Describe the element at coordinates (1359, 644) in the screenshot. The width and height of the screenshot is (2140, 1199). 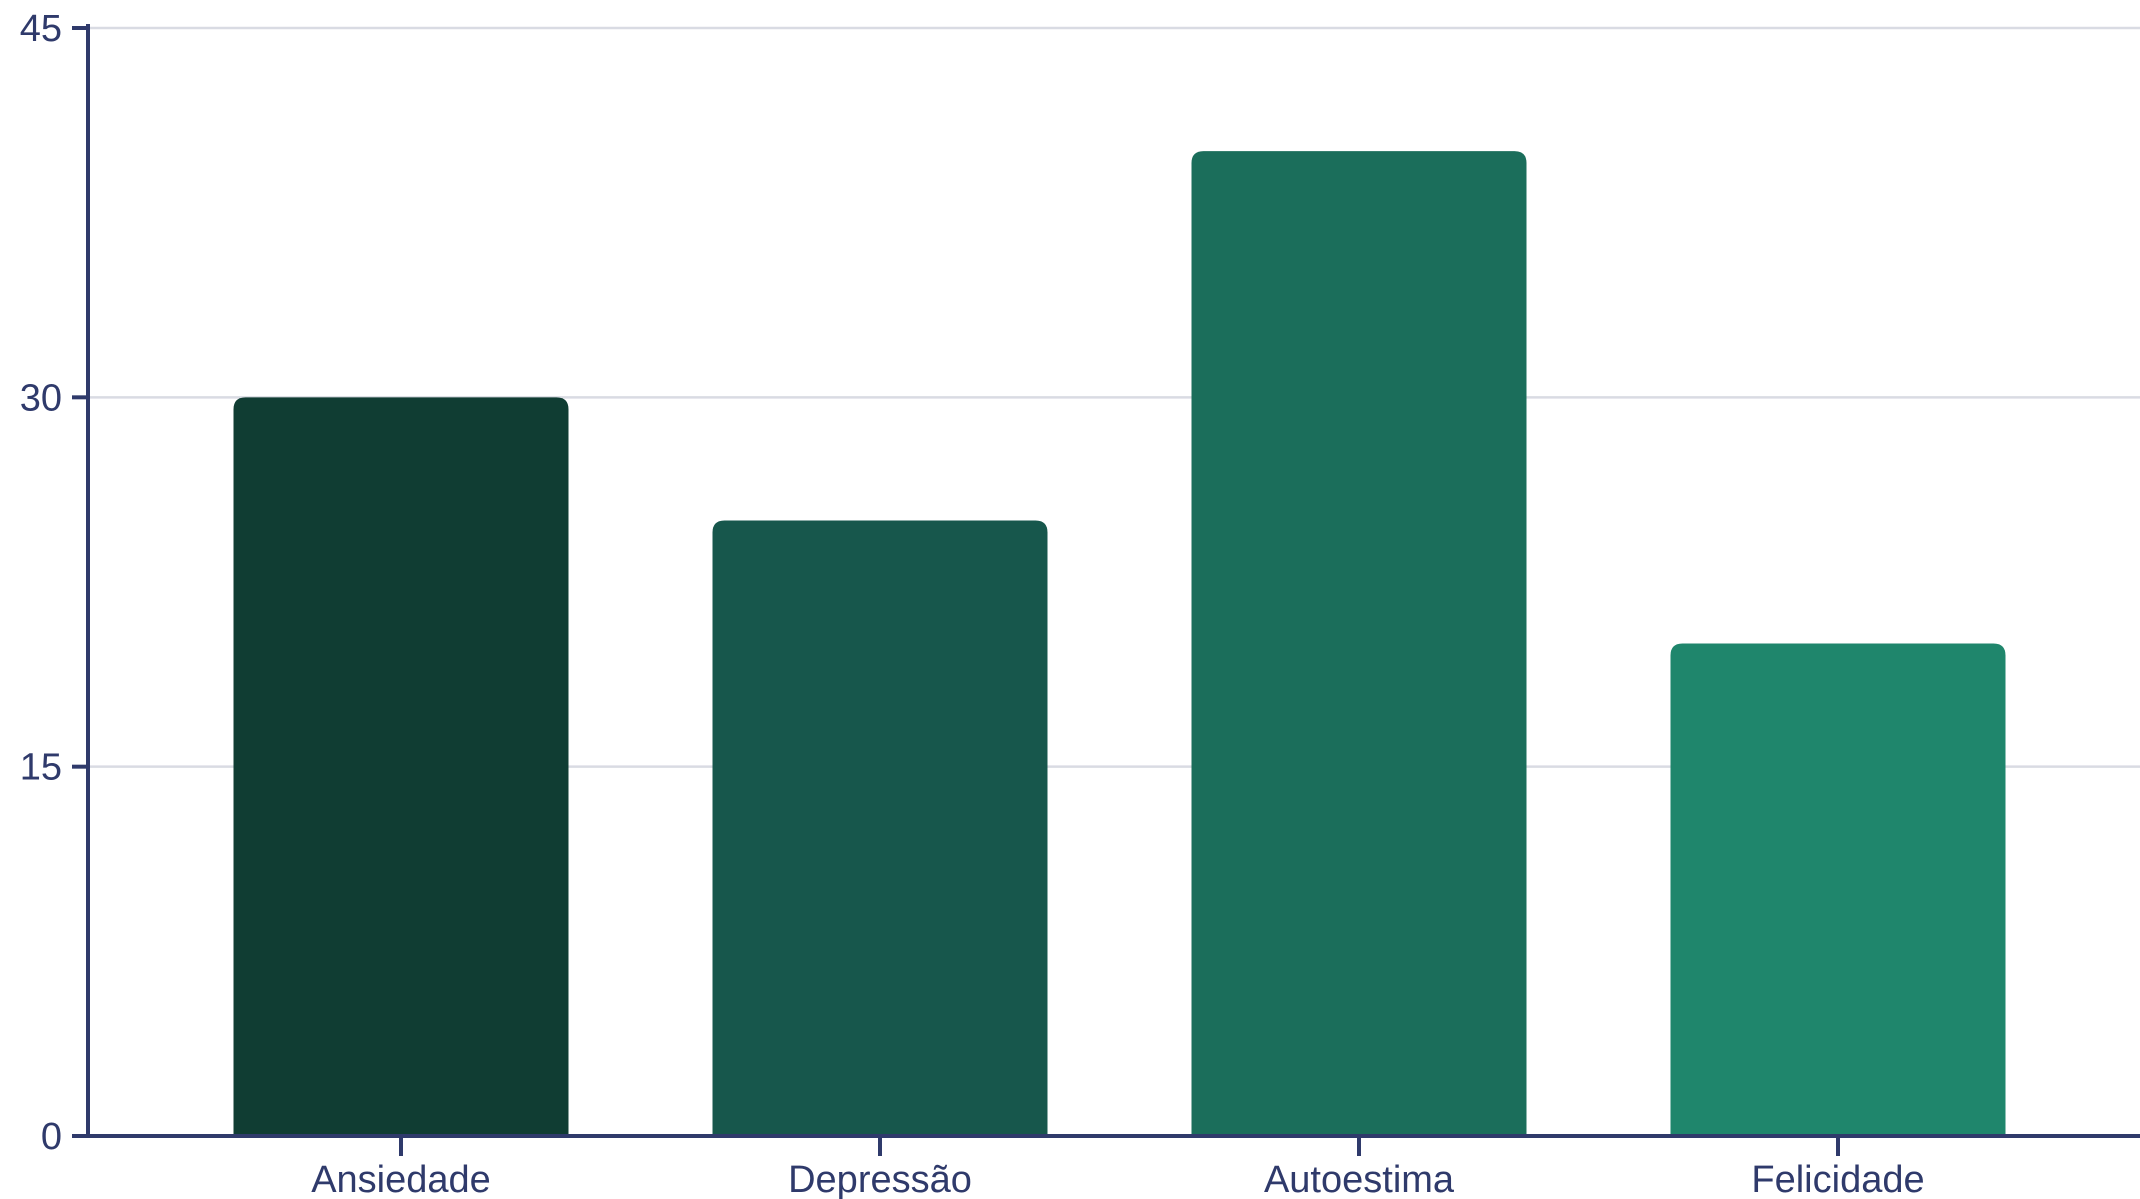
I see `bar-autoestima` at that location.